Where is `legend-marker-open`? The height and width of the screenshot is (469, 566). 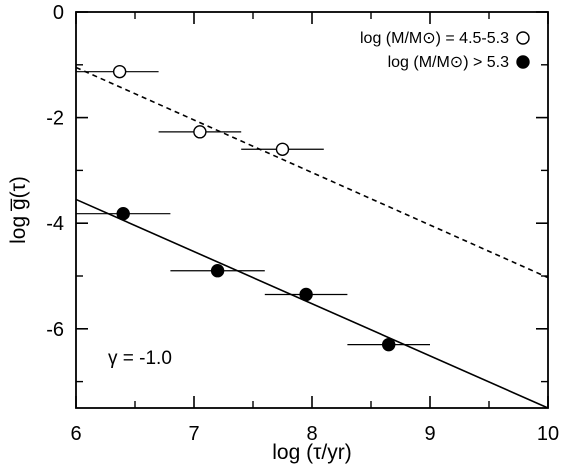
legend-marker-open is located at coordinates (523, 38).